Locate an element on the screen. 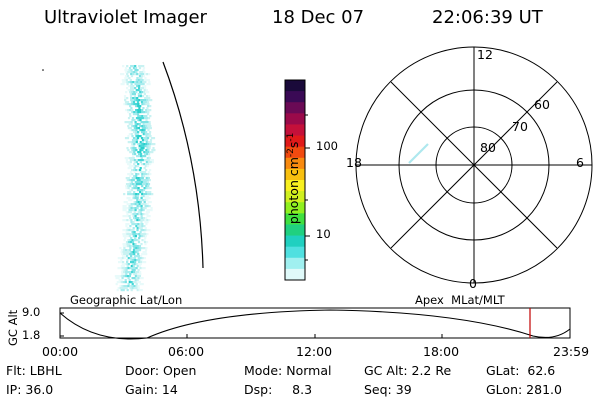  aurora-band is located at coordinates (135, 178).